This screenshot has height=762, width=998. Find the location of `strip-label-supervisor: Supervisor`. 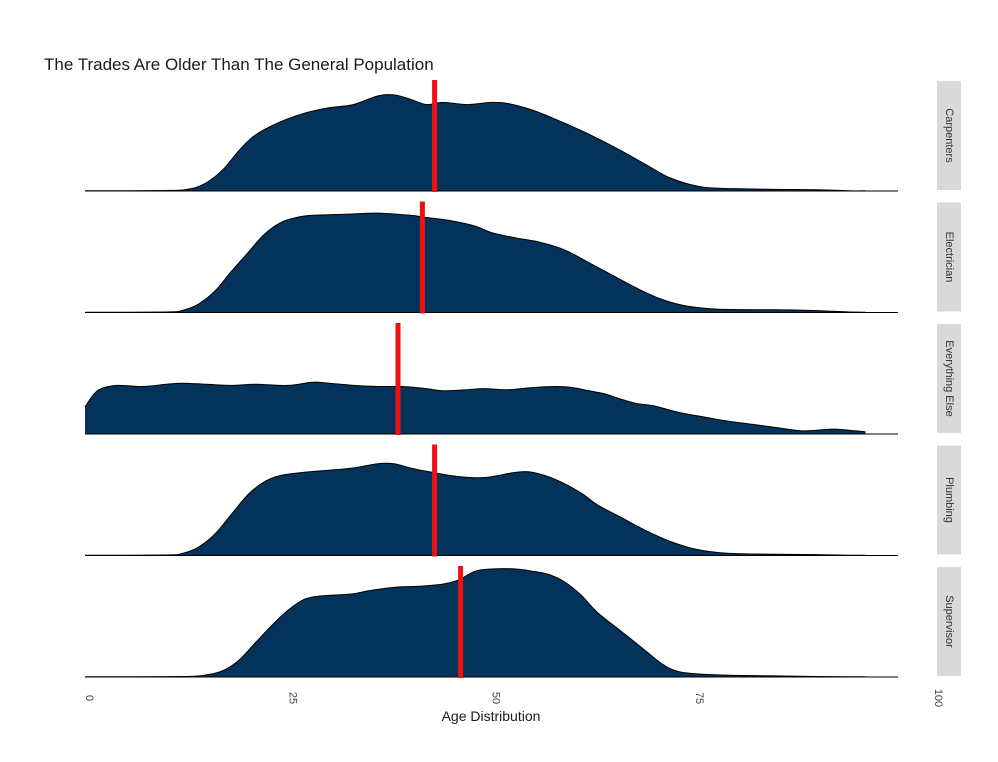

strip-label-supervisor: Supervisor is located at coordinates (949, 621).